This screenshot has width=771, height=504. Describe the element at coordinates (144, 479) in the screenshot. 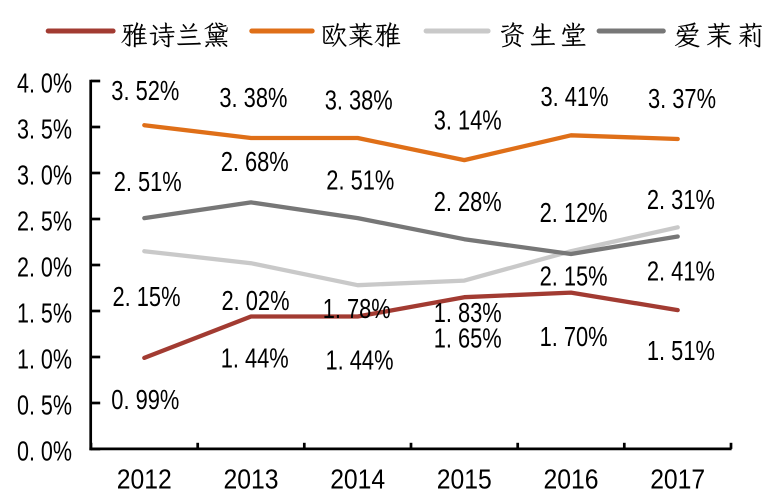

I see `svg-text: 2012` at that location.